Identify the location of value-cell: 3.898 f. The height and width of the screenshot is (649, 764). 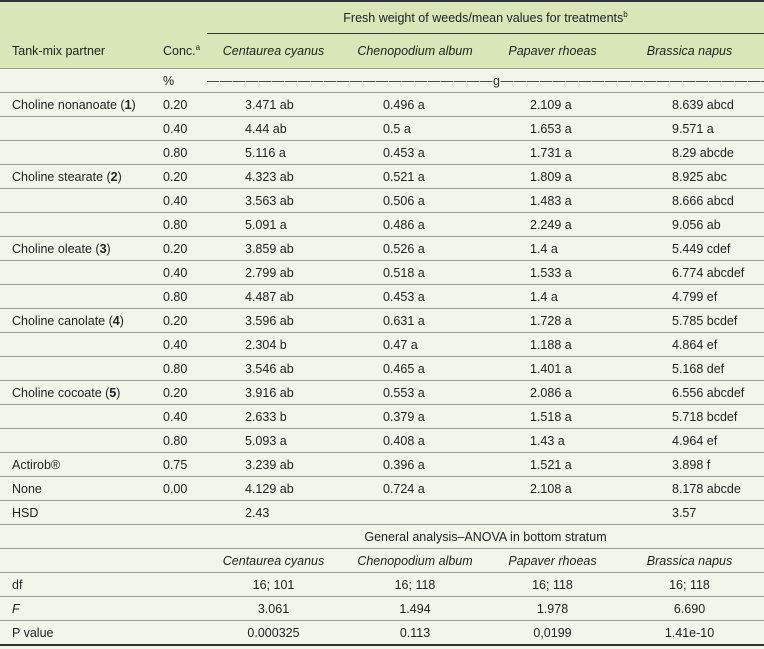
(689, 464).